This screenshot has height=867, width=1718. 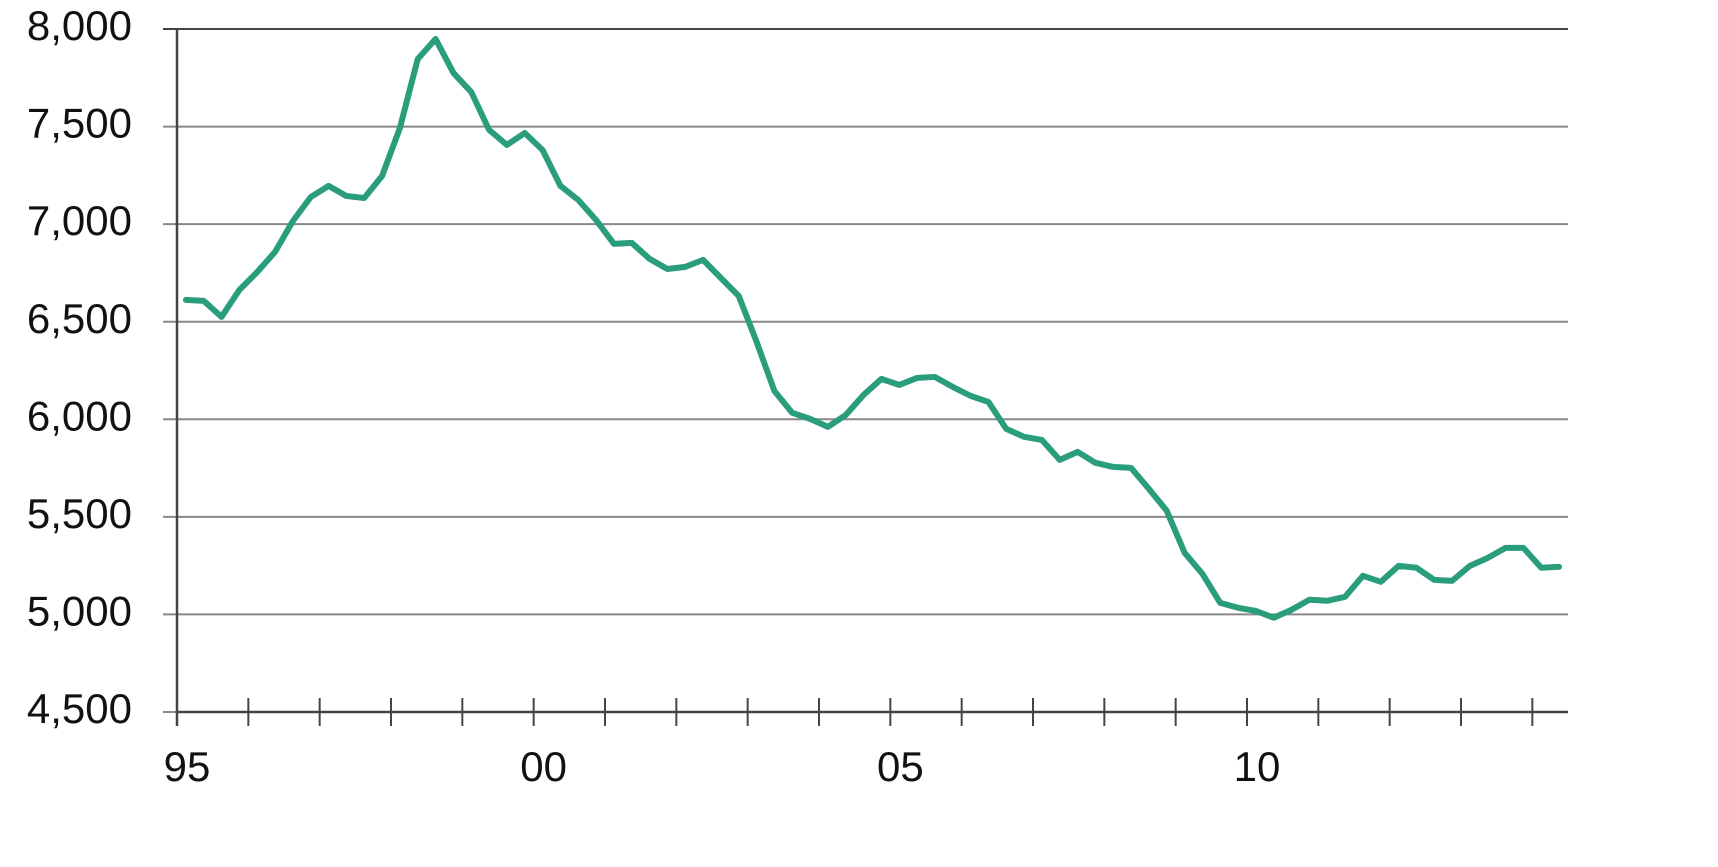 I want to click on x-tick-label: 95, so click(x=187, y=766).